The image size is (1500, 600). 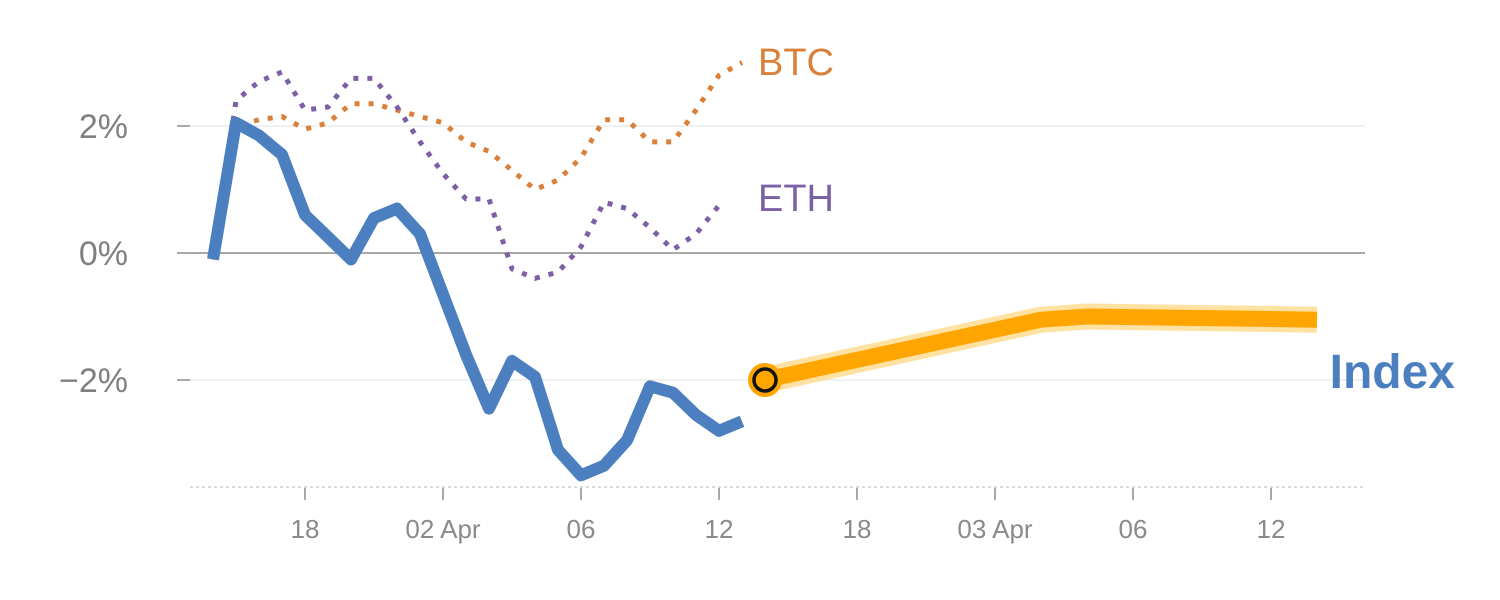 I want to click on series-line-index-projection, so click(x=1040, y=348).